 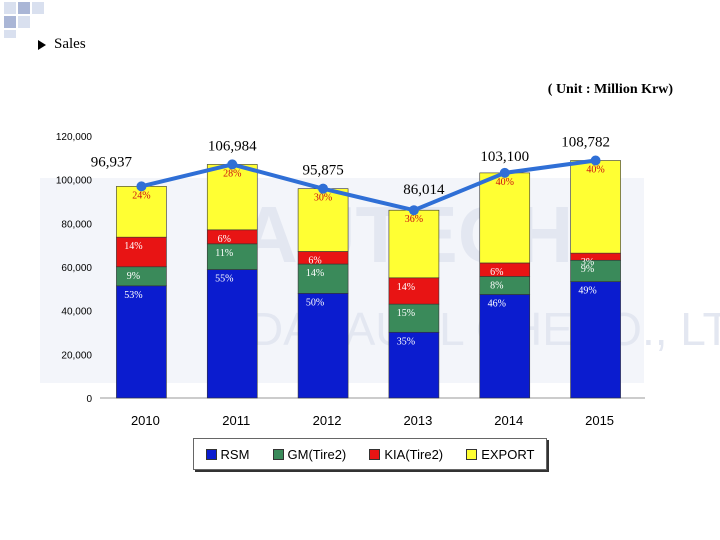 I want to click on legend-item-gm: GM(Tire2), so click(x=309, y=454).